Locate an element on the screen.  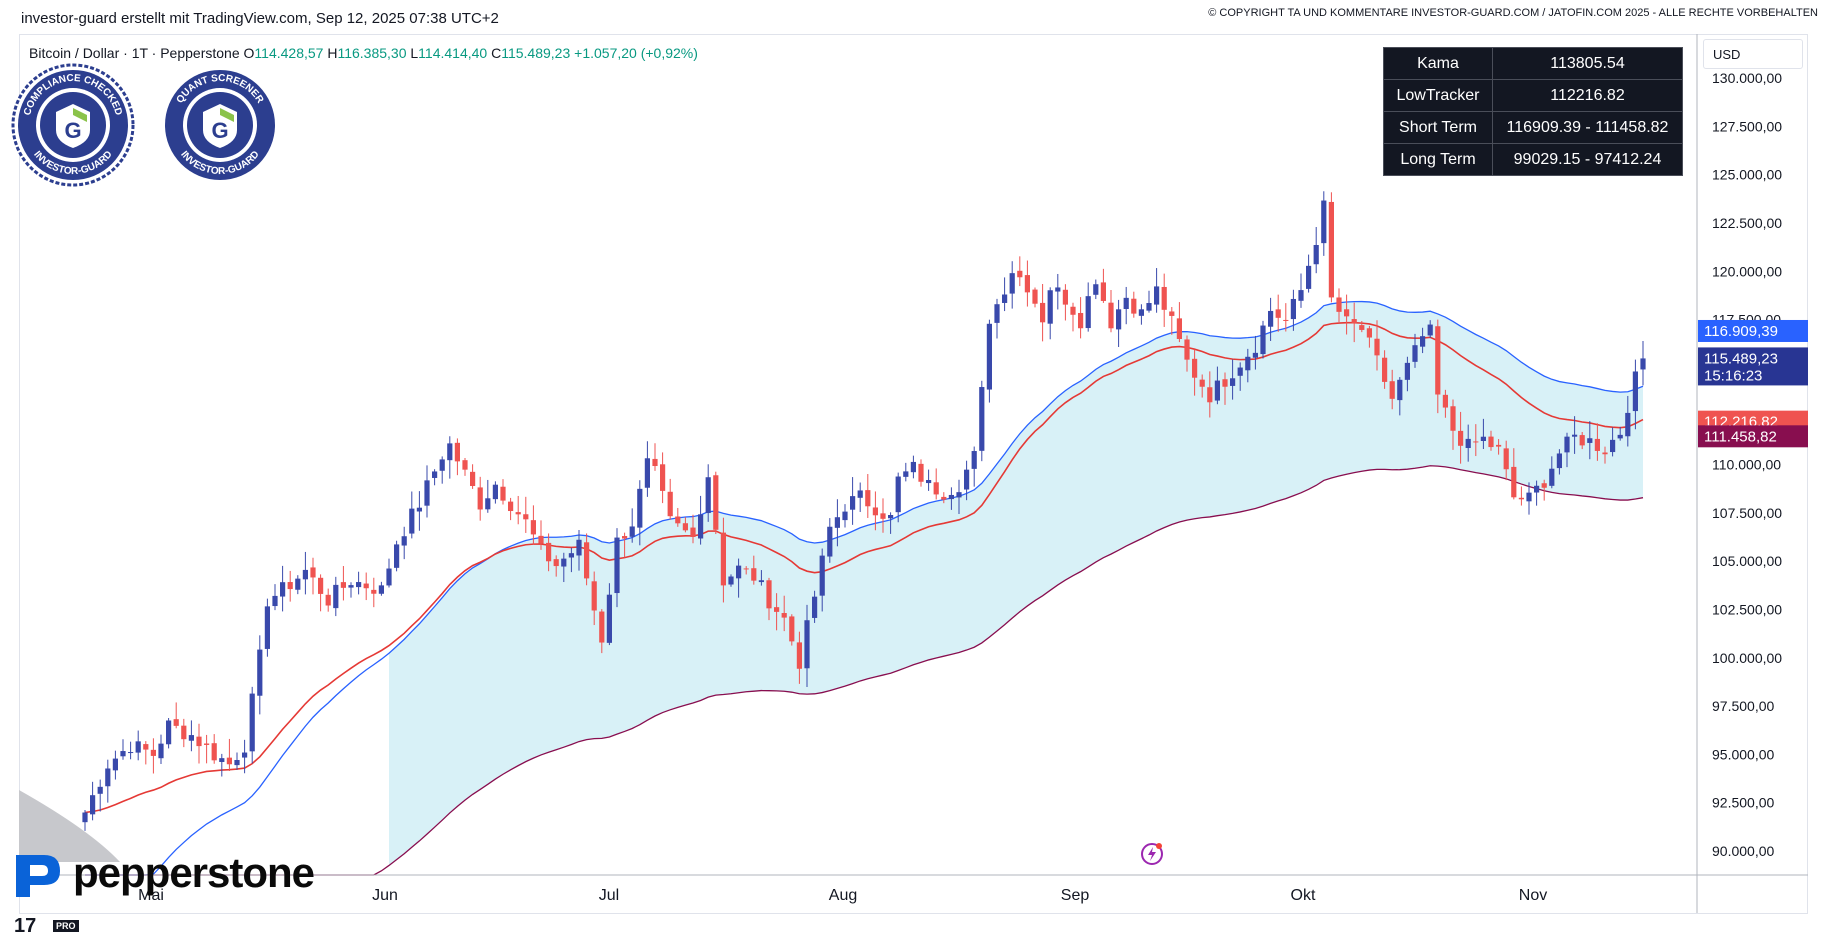
table-row: Short Term 116909.39 - 111458.82 is located at coordinates (1533, 127).